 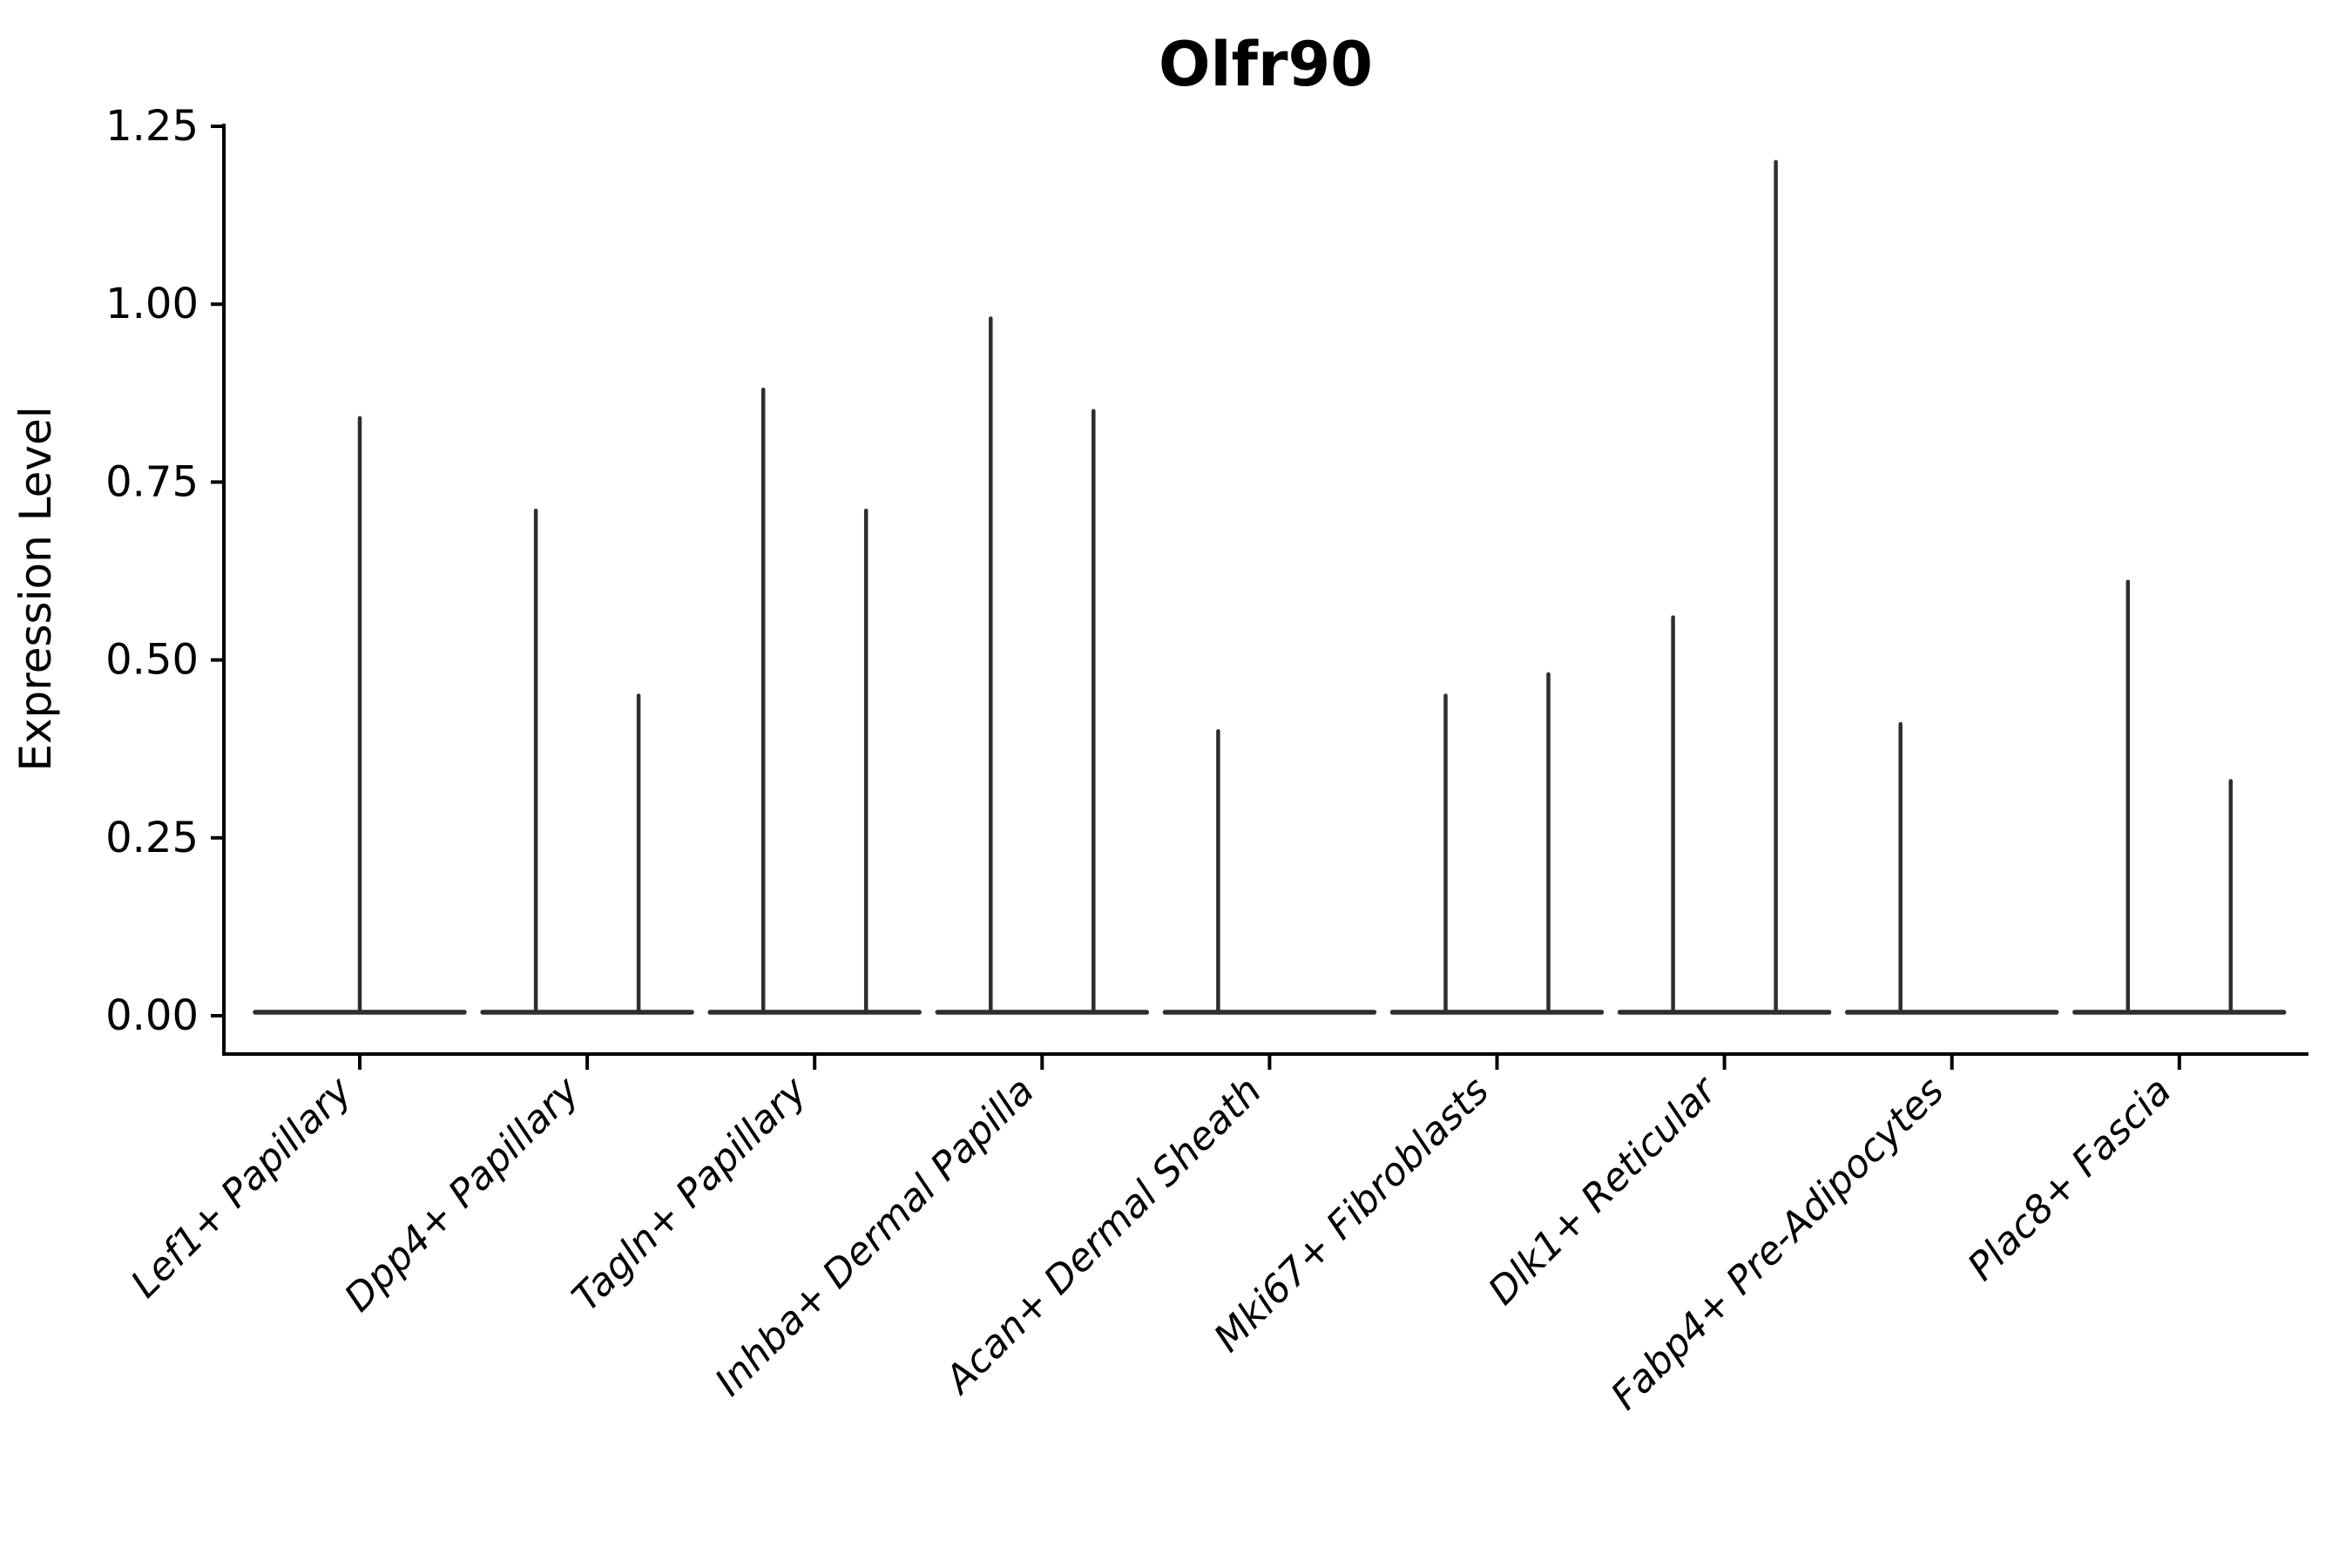 What do you see at coordinates (689, 1194) in the screenshot?
I see `x-tick-label: Tagln+ Papillary` at bounding box center [689, 1194].